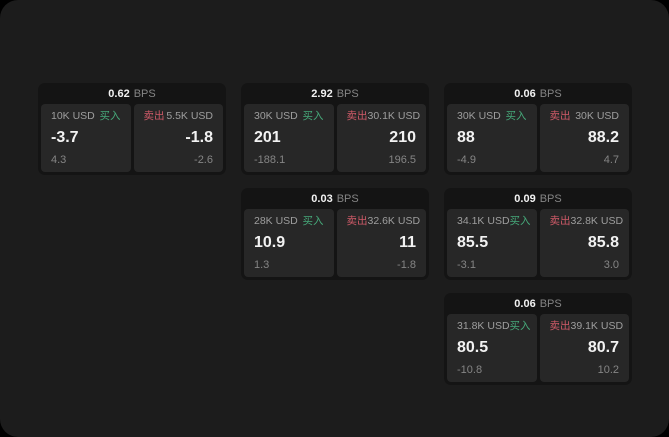  I want to click on buy-price: 10.9, so click(270, 243).